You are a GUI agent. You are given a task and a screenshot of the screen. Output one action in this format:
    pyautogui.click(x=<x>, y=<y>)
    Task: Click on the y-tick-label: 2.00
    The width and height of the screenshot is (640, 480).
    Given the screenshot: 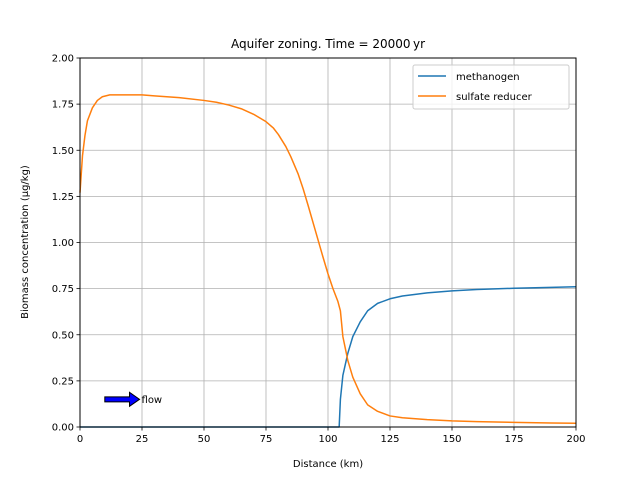 What is the action you would take?
    pyautogui.click(x=63, y=59)
    